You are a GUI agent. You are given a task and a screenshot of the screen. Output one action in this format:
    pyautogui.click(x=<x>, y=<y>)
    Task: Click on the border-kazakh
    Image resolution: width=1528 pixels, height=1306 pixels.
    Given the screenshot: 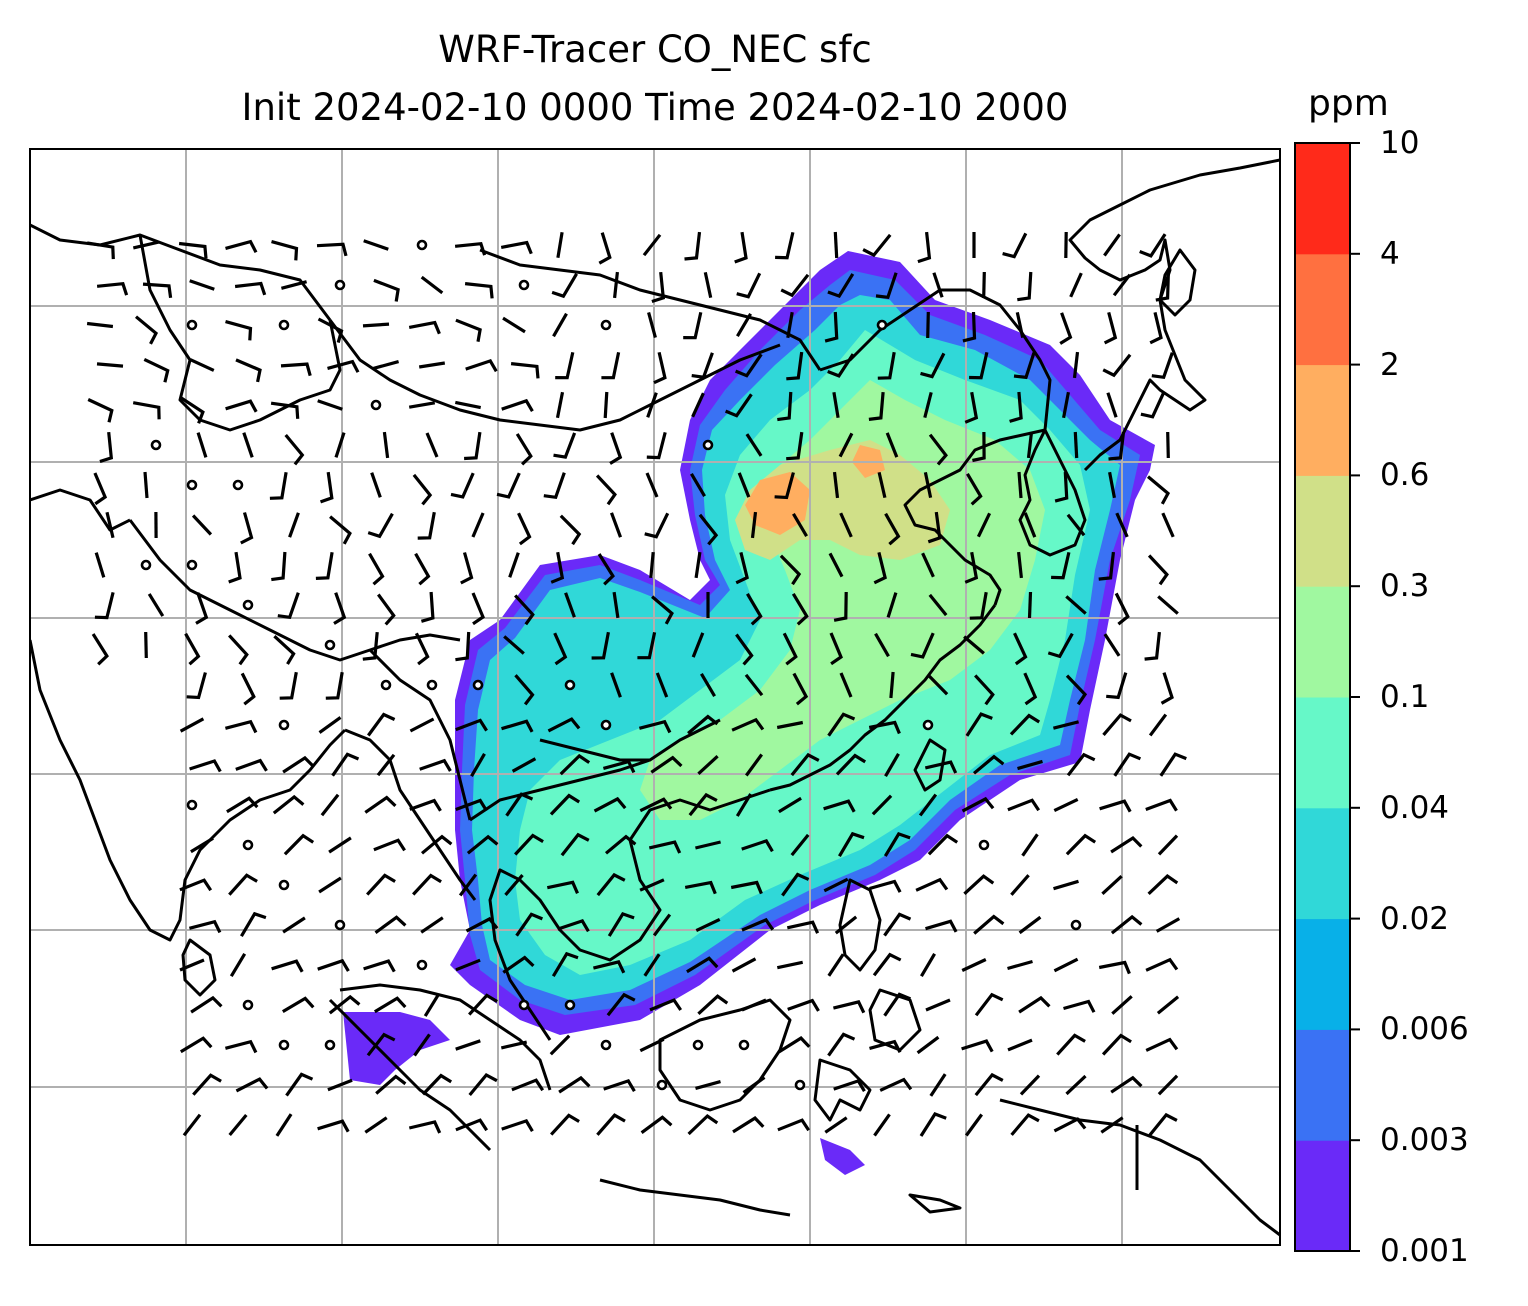 What is the action you would take?
    pyautogui.click(x=240, y=333)
    